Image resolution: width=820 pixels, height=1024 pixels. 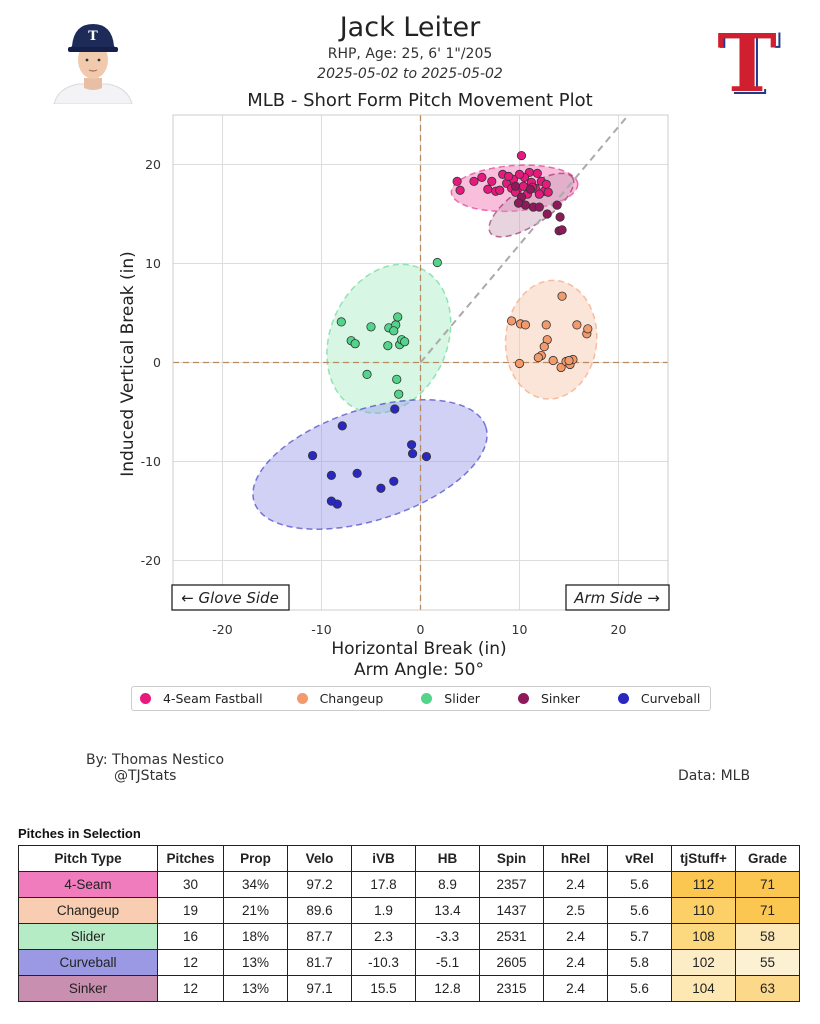 What do you see at coordinates (520, 629) in the screenshot?
I see `x-tick-label: 10` at bounding box center [520, 629].